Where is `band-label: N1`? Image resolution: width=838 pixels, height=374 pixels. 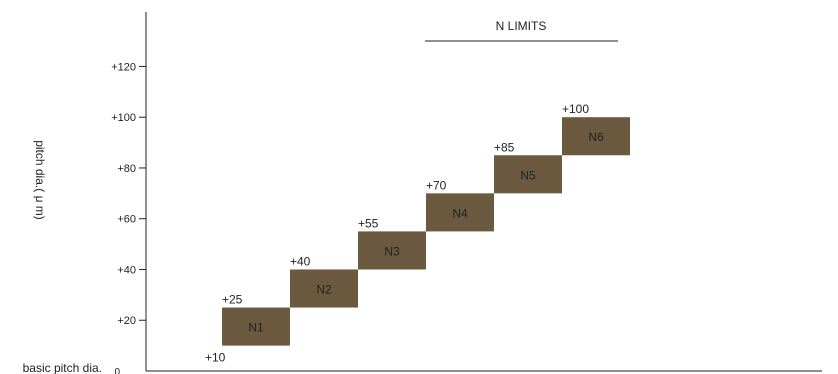
band-label: N1 is located at coordinates (256, 328).